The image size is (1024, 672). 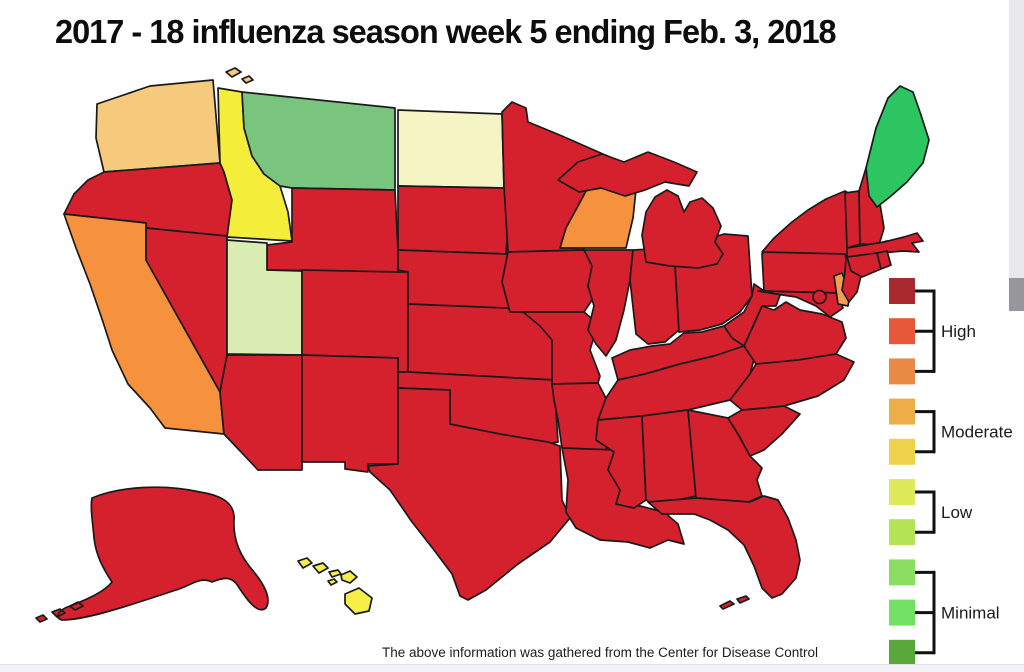 I want to click on state-fl, so click(x=724, y=552).